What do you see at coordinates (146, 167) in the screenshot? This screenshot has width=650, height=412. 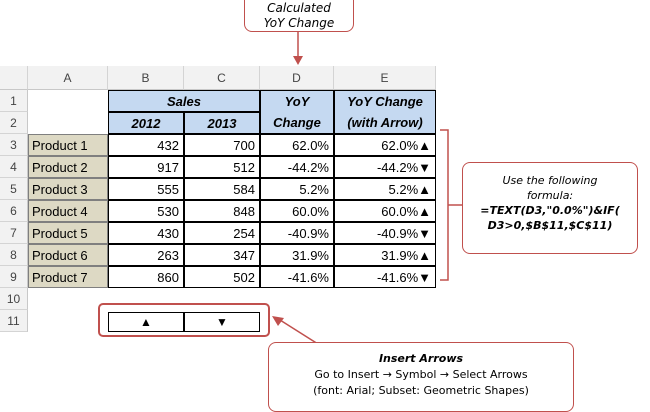 I see `sales-2012-cell: 917` at bounding box center [146, 167].